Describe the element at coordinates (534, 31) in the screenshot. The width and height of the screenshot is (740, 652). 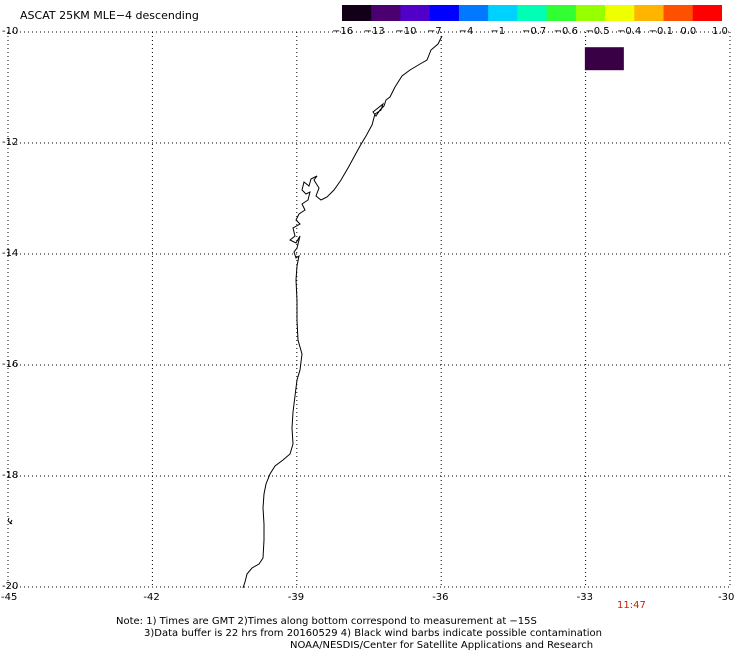
I see `colorbar-tick-label: −0.7` at that location.